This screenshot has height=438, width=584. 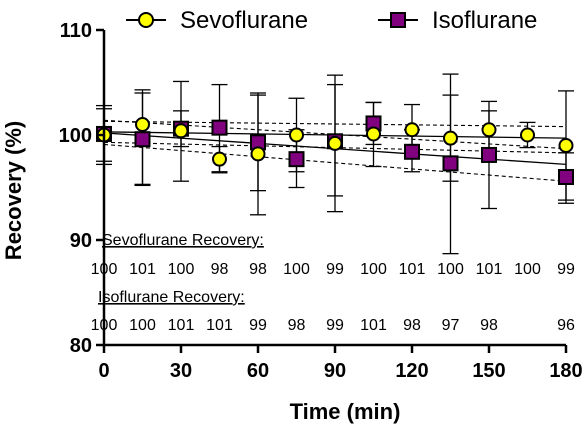 What do you see at coordinates (488, 371) in the screenshot?
I see `x-tick-label: 150` at bounding box center [488, 371].